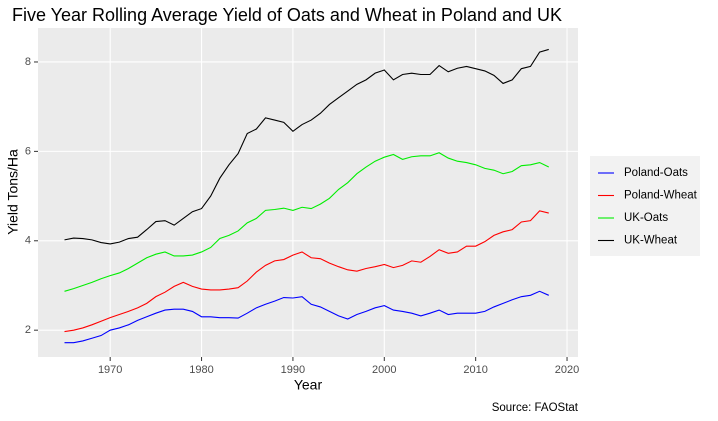 The width and height of the screenshot is (718, 421). What do you see at coordinates (646, 218) in the screenshot?
I see `legend-label: UK-Oats` at bounding box center [646, 218].